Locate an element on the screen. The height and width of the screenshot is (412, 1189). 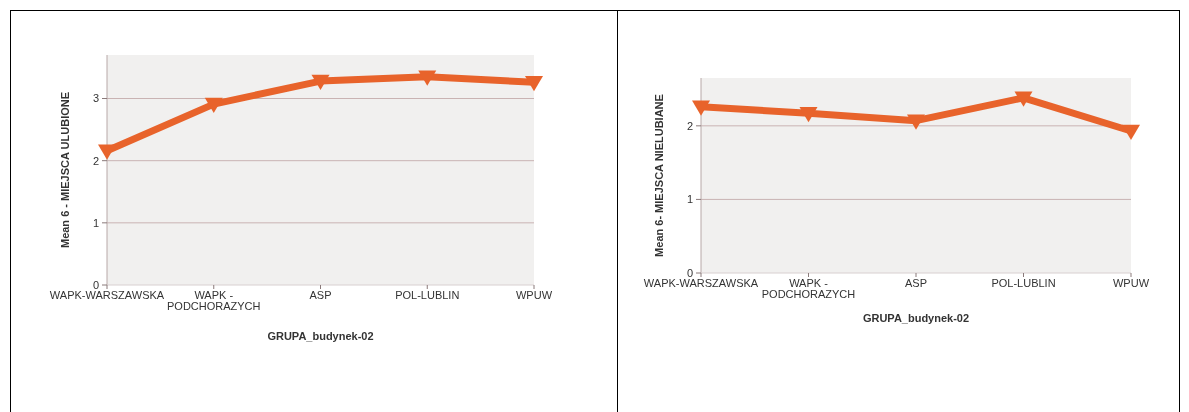
y-tick-label: 3 is located at coordinates (95, 98).